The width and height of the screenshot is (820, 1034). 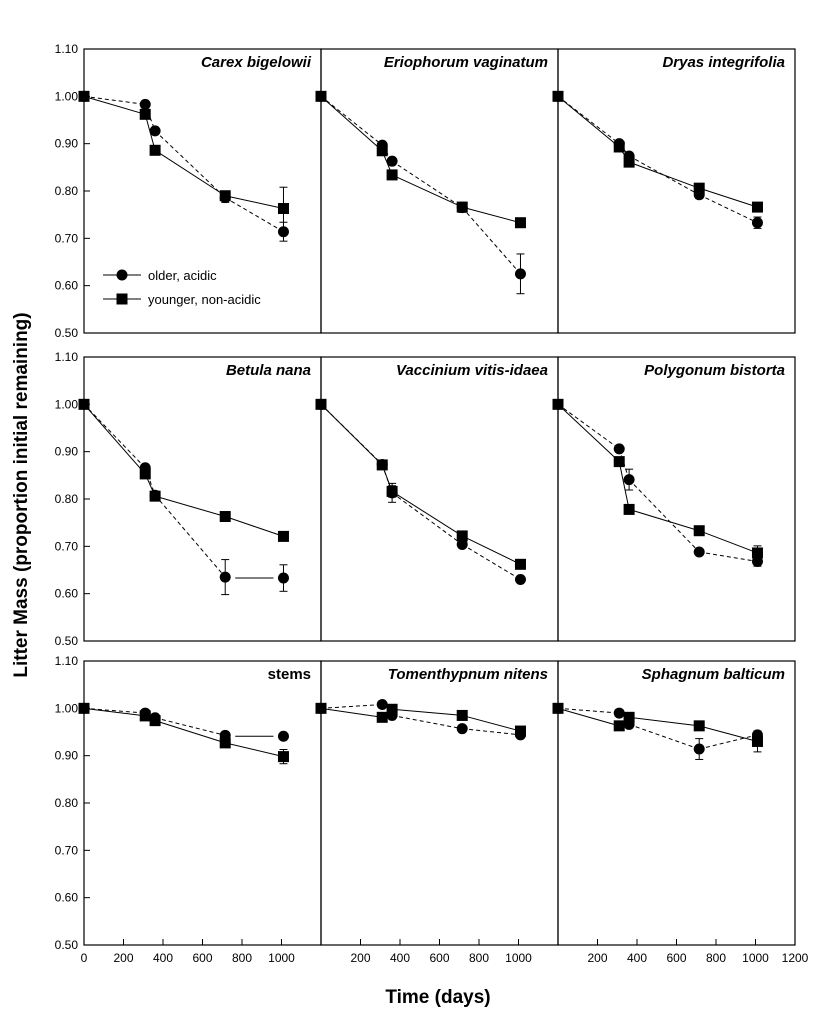 I want to click on panel-title: Carex bigelowii, so click(x=256, y=62).